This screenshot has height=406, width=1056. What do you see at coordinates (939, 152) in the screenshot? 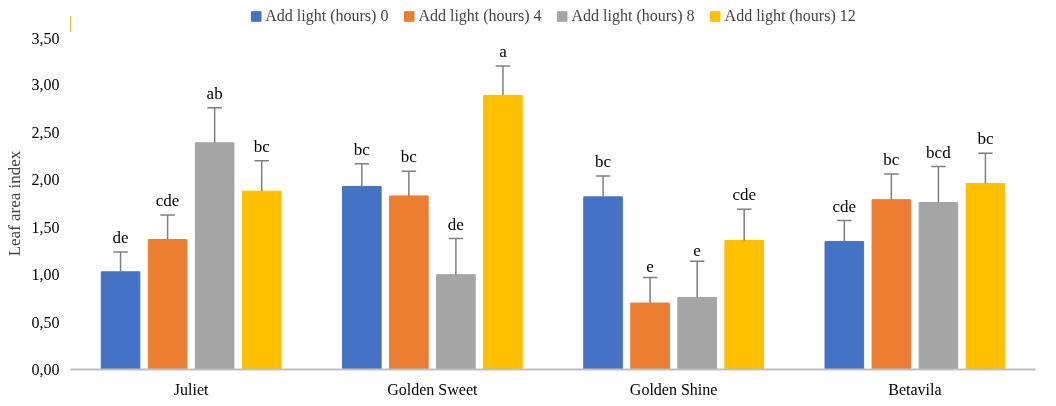
I see `data-label: bcd` at bounding box center [939, 152].